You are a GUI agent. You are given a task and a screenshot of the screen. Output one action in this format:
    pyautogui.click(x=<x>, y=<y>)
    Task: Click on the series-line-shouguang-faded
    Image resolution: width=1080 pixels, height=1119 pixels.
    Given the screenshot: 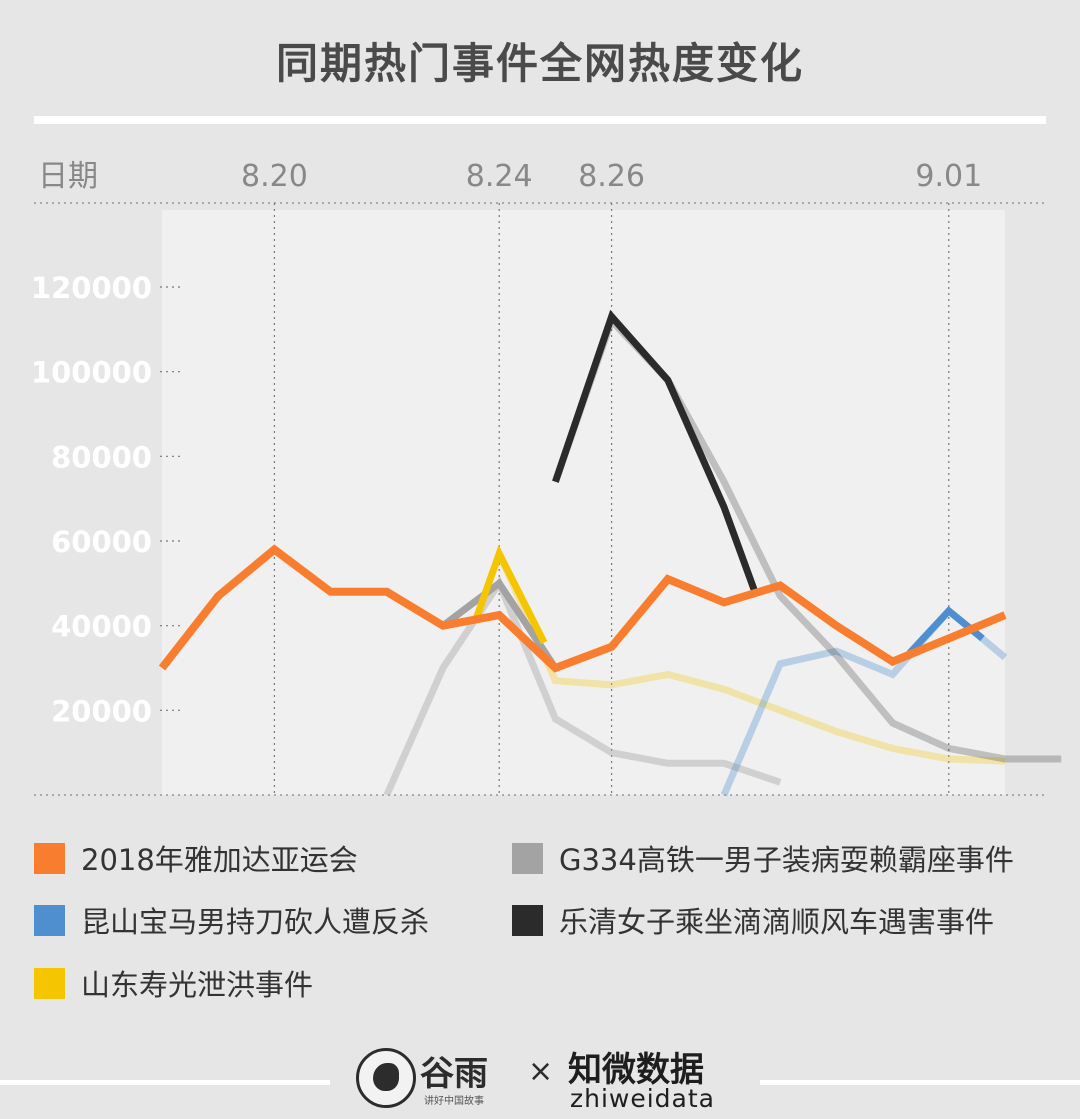 What is the action you would take?
    pyautogui.click(x=750, y=658)
    